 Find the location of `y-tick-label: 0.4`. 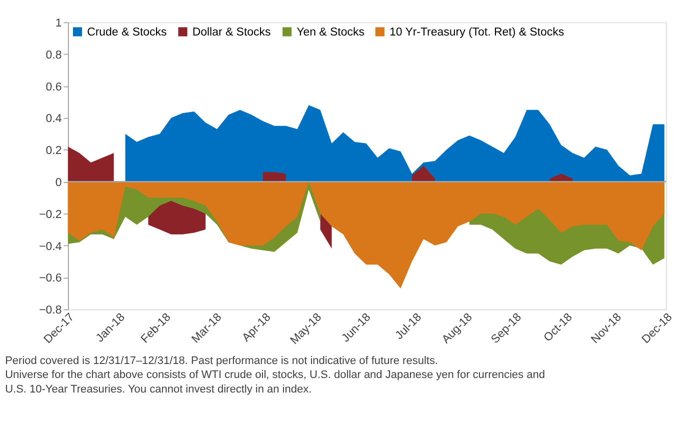

y-tick-label: 0.4 is located at coordinates (54, 119).